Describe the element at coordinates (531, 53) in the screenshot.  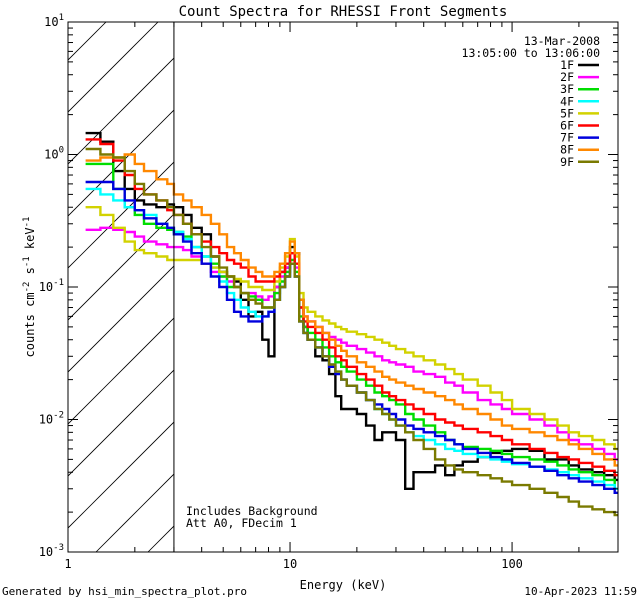
I see `time-range-label: 13:05:00 to 13:06:00` at that location.